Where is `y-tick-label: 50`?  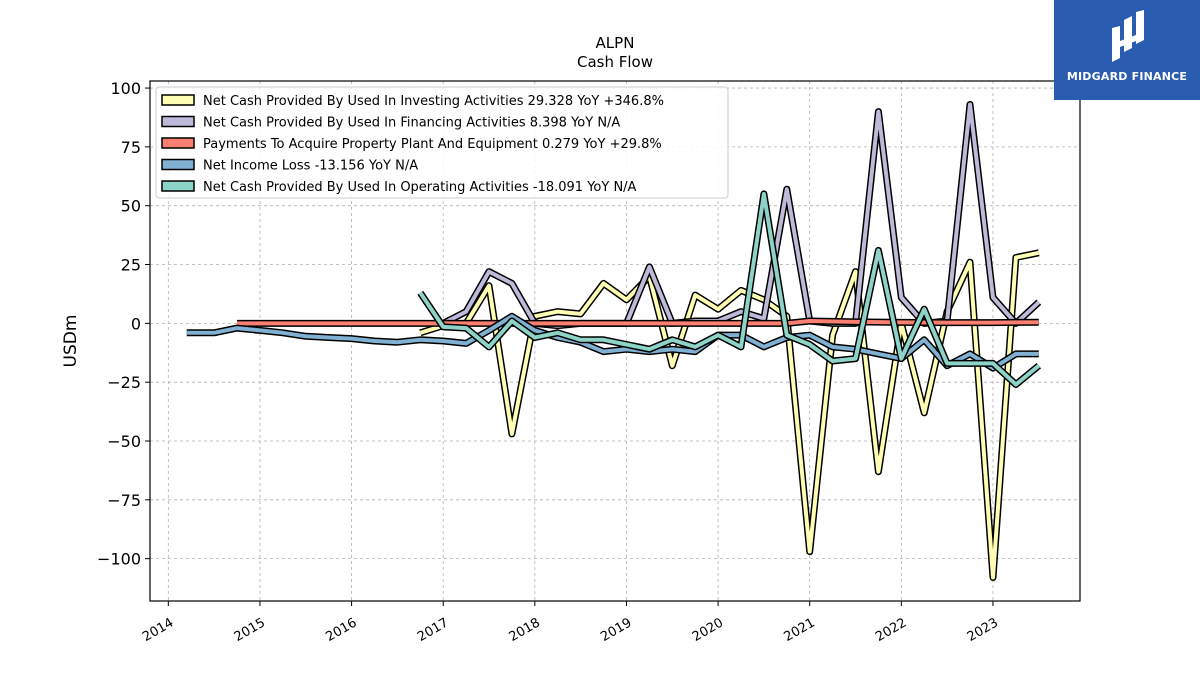
y-tick-label: 50 is located at coordinates (131, 206).